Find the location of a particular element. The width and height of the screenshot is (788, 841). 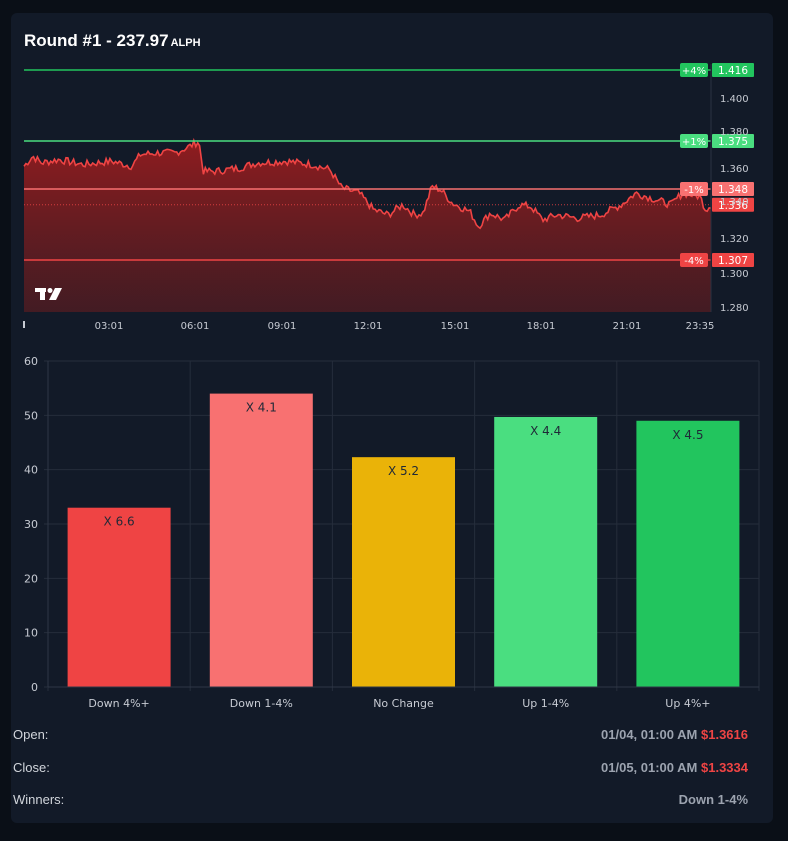

open-time: 01/04, 01:00 AM is located at coordinates (649, 734).